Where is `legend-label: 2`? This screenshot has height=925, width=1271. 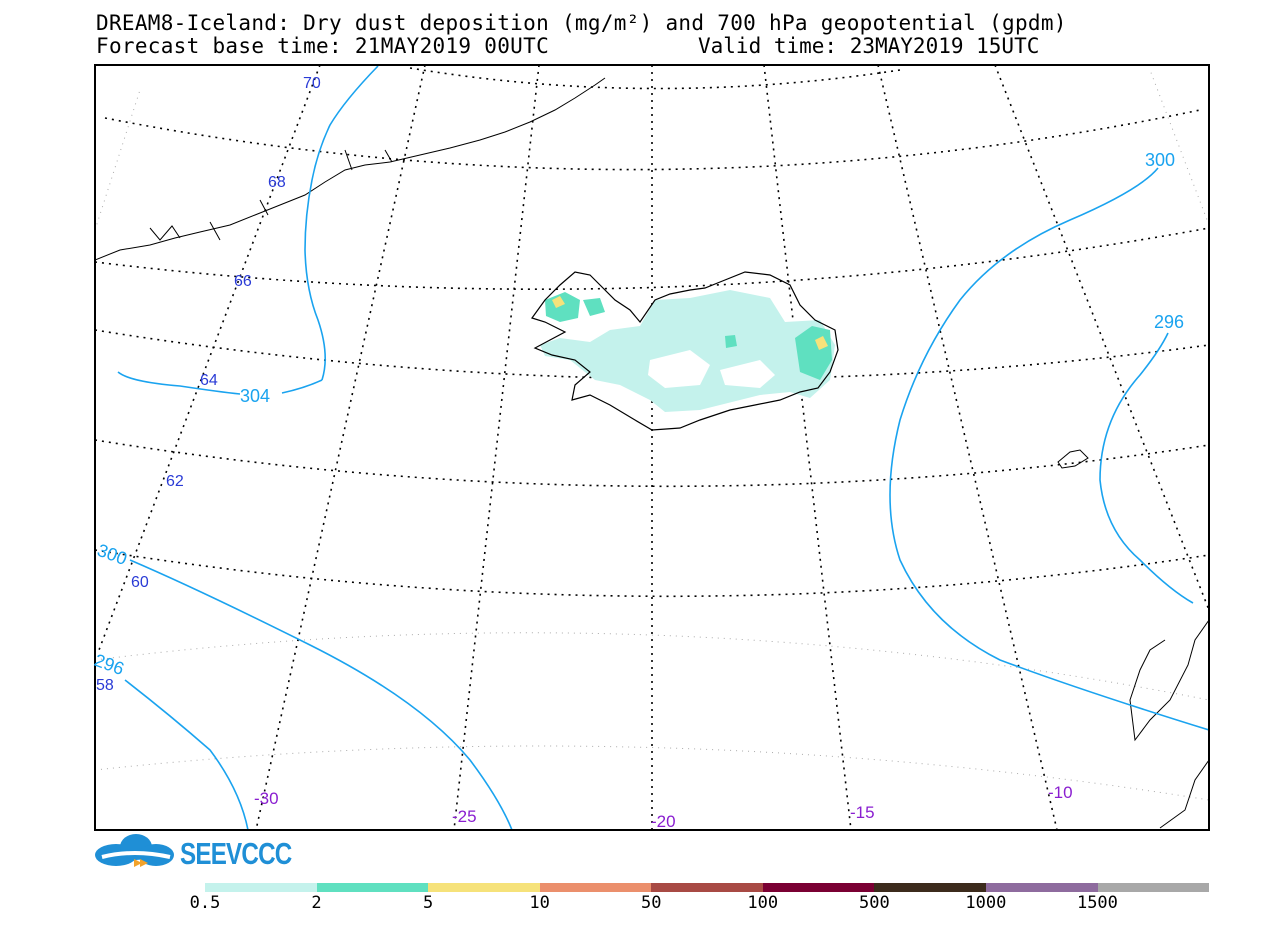
legend-label: 2 is located at coordinates (316, 903).